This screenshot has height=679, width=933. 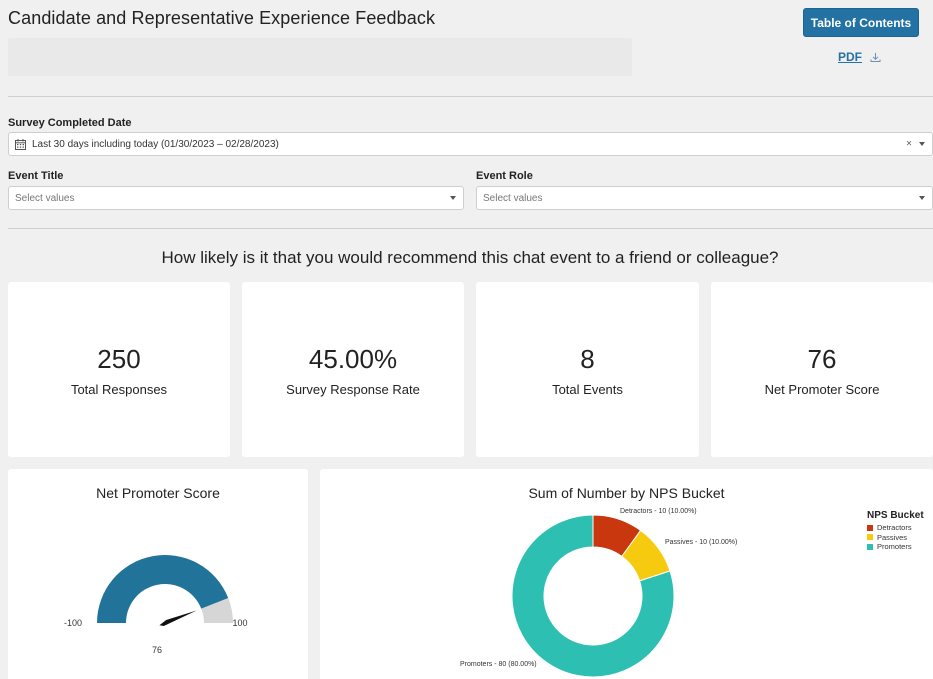 I want to click on nps-gauge-panel: Net Promoter Score -100 100 76, so click(x=158, y=574).